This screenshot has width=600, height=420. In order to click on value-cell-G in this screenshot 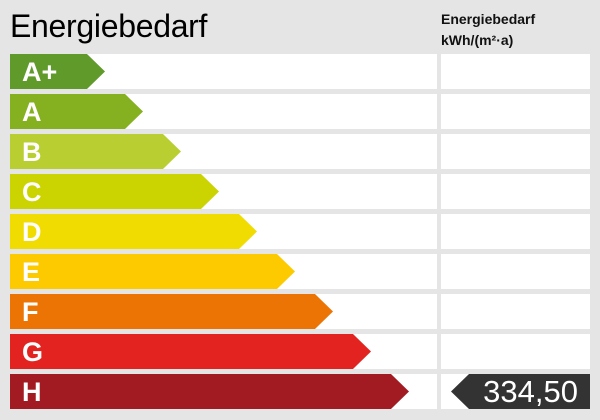, I will do `click(515, 351)`.